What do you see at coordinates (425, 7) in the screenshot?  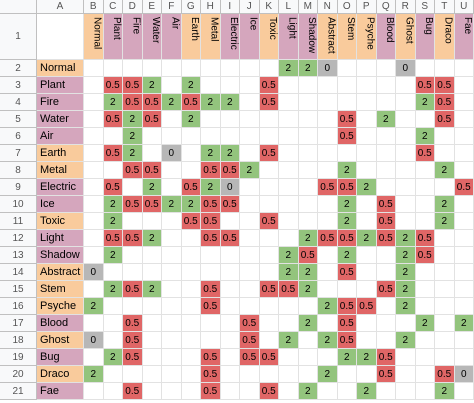 I see `column-letter: S` at bounding box center [425, 7].